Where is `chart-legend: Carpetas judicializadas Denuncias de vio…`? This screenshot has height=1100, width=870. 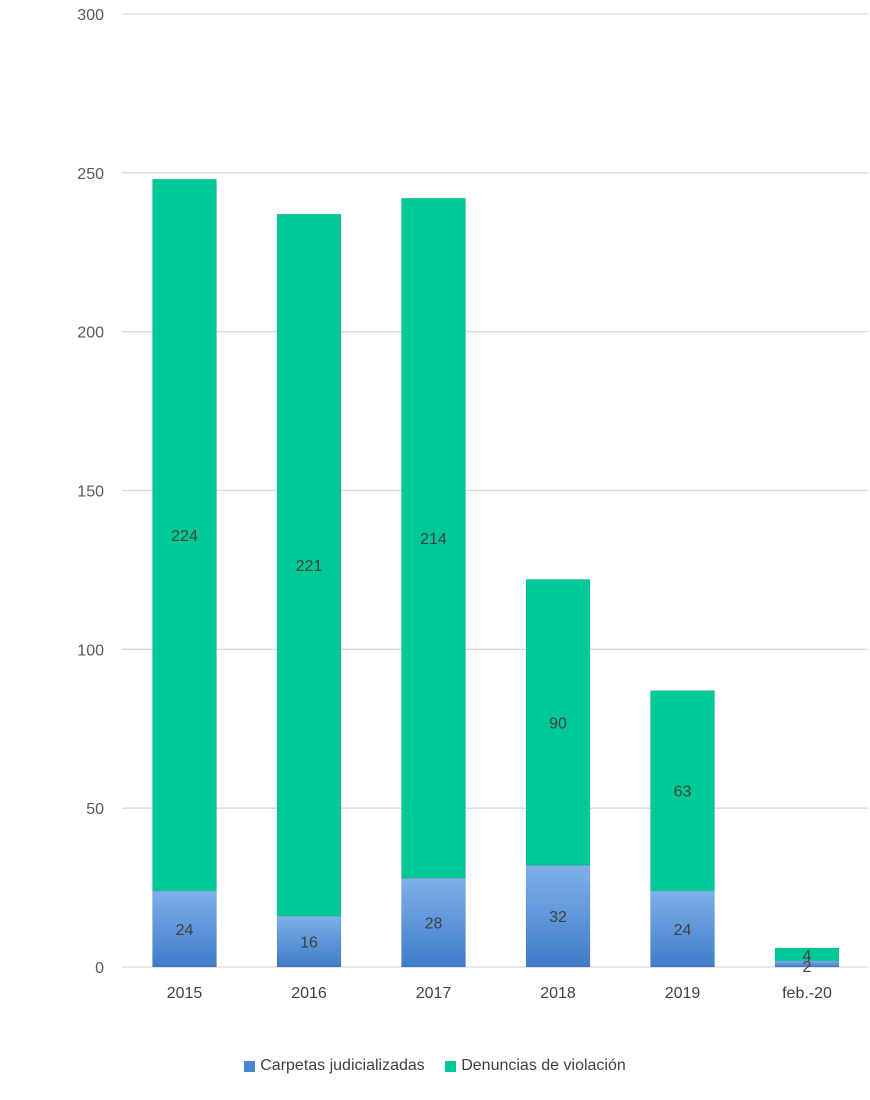
chart-legend: Carpetas judicializadas Denuncias de vio… is located at coordinates (435, 1067).